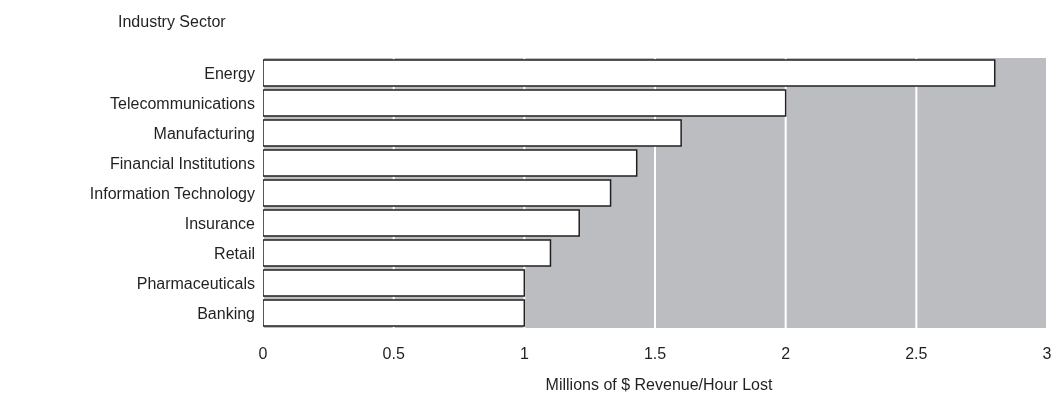 This screenshot has width=1063, height=414. Describe the element at coordinates (524, 354) in the screenshot. I see `x-tick-label: 1` at that location.